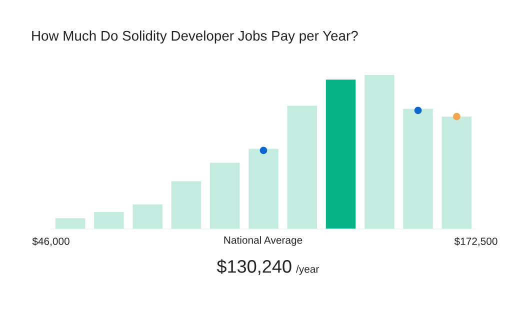 Image resolution: width=523 pixels, height=325 pixels. I want to click on x-tick-label: $172,500, so click(476, 241).